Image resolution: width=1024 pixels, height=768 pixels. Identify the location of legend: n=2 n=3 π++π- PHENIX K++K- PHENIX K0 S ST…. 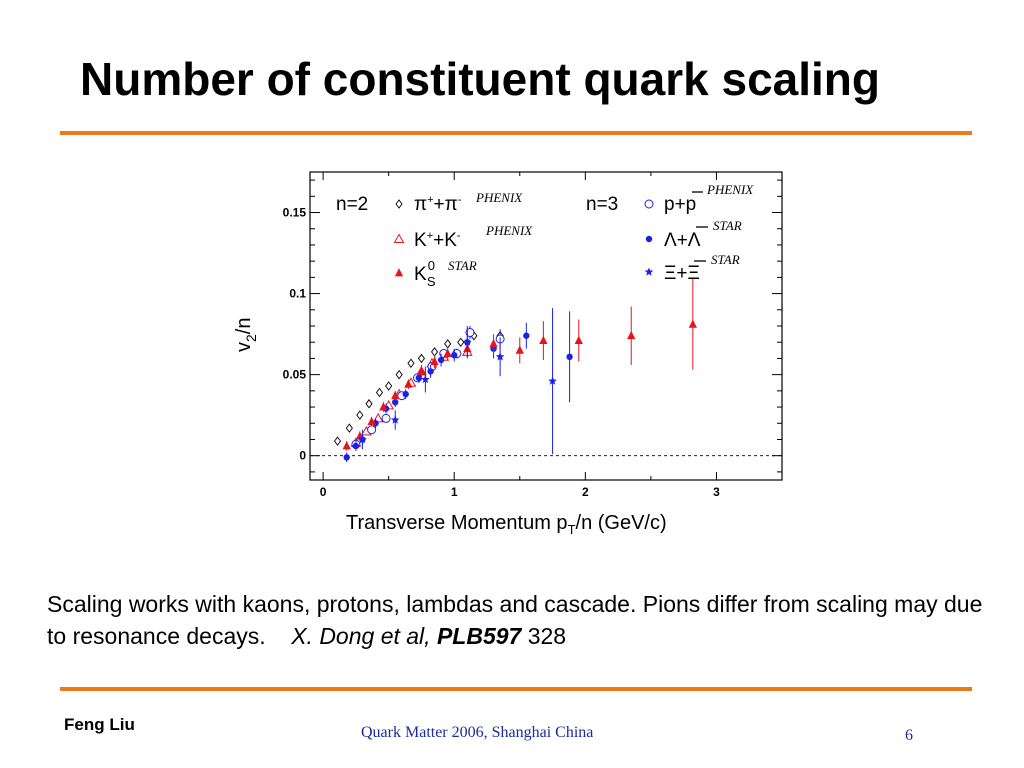
(545, 235).